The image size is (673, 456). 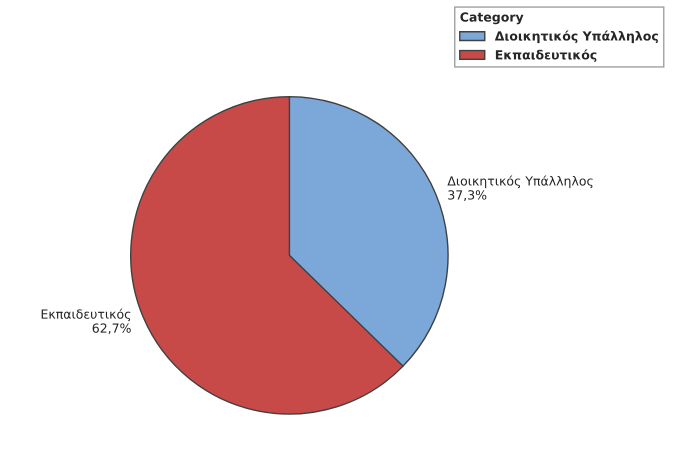 I want to click on data-label: 62,7%, so click(x=111, y=328).